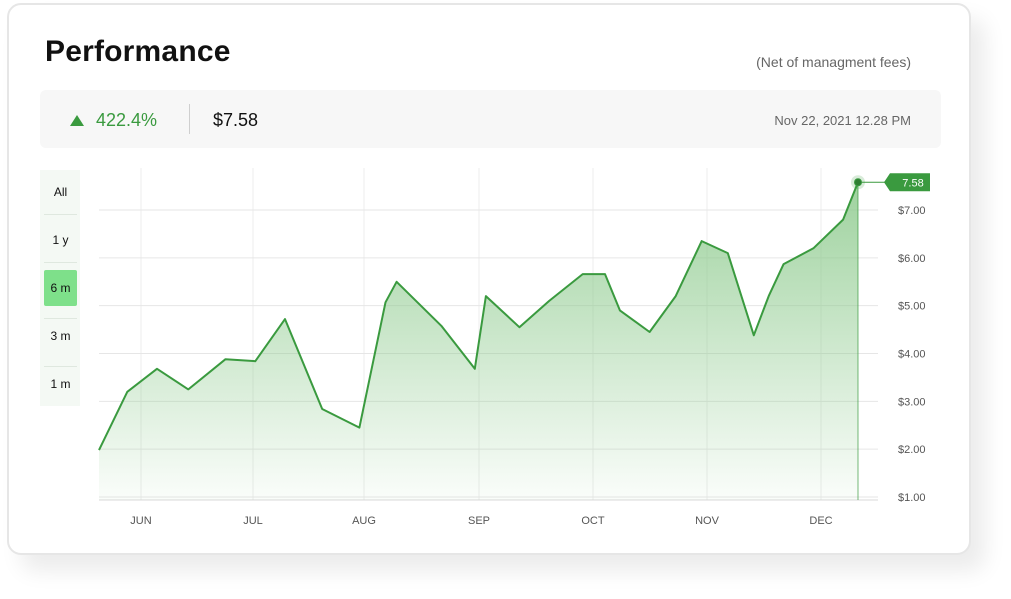 The height and width of the screenshot is (599, 1011). What do you see at coordinates (60, 240) in the screenshot?
I see `range-1y-button: 1 y` at bounding box center [60, 240].